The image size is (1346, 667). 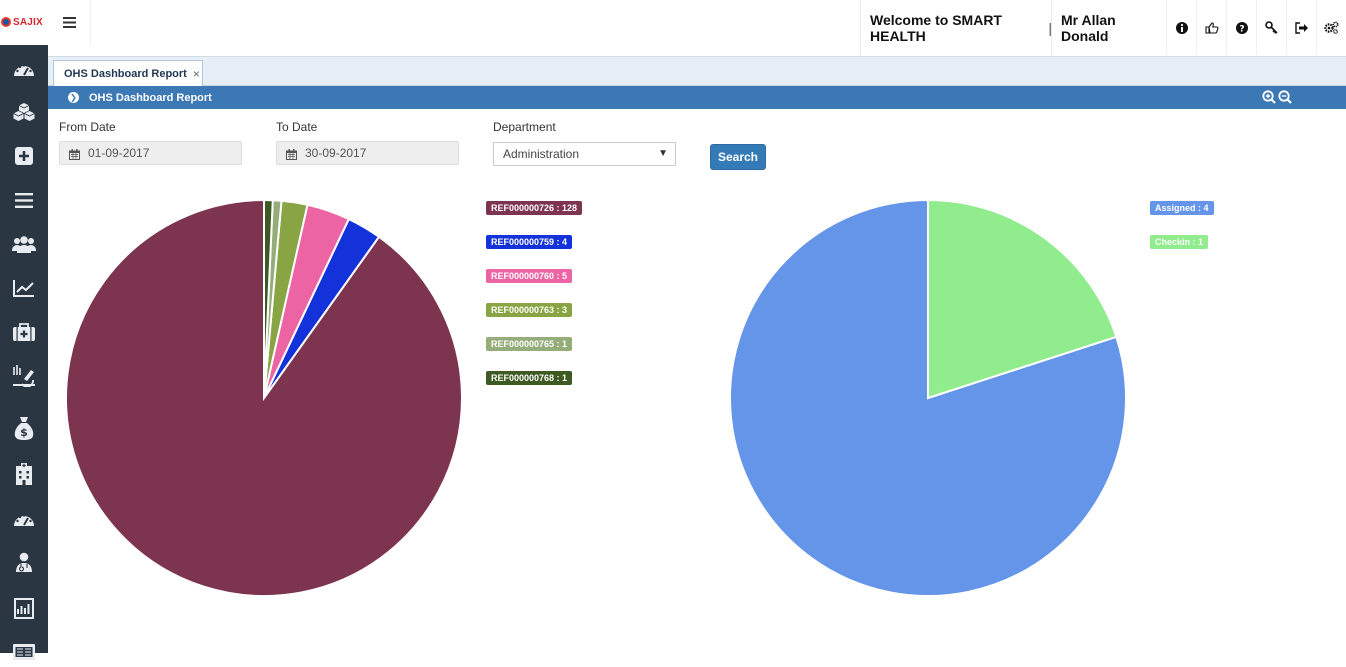 What do you see at coordinates (367, 153) in the screenshot?
I see `to-date-field: 30-09-2017` at bounding box center [367, 153].